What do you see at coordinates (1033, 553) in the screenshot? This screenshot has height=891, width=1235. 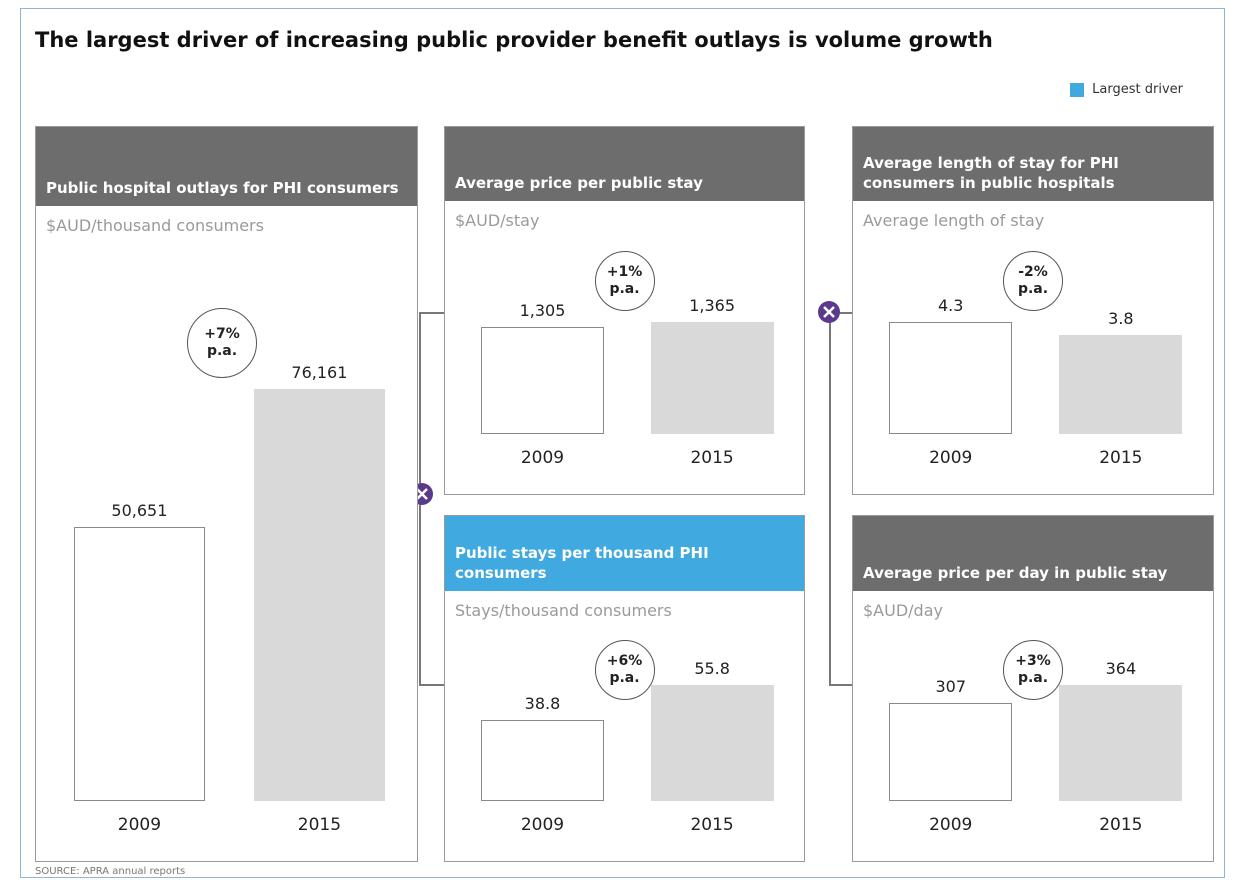 I see `panel-header: Average price per day in public stay` at bounding box center [1033, 553].